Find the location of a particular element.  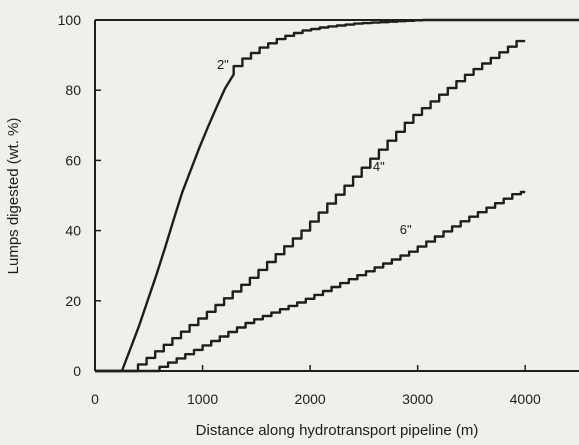

series-label-3: 6" is located at coordinates (406, 229).